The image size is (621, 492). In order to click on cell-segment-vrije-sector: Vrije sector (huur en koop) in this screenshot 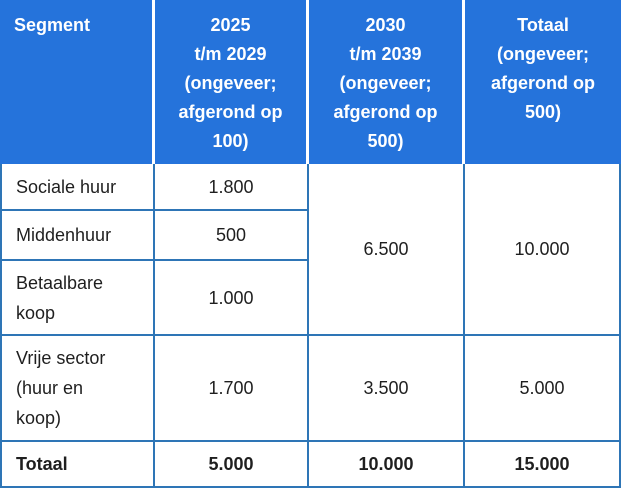, I will do `click(77, 389)`.